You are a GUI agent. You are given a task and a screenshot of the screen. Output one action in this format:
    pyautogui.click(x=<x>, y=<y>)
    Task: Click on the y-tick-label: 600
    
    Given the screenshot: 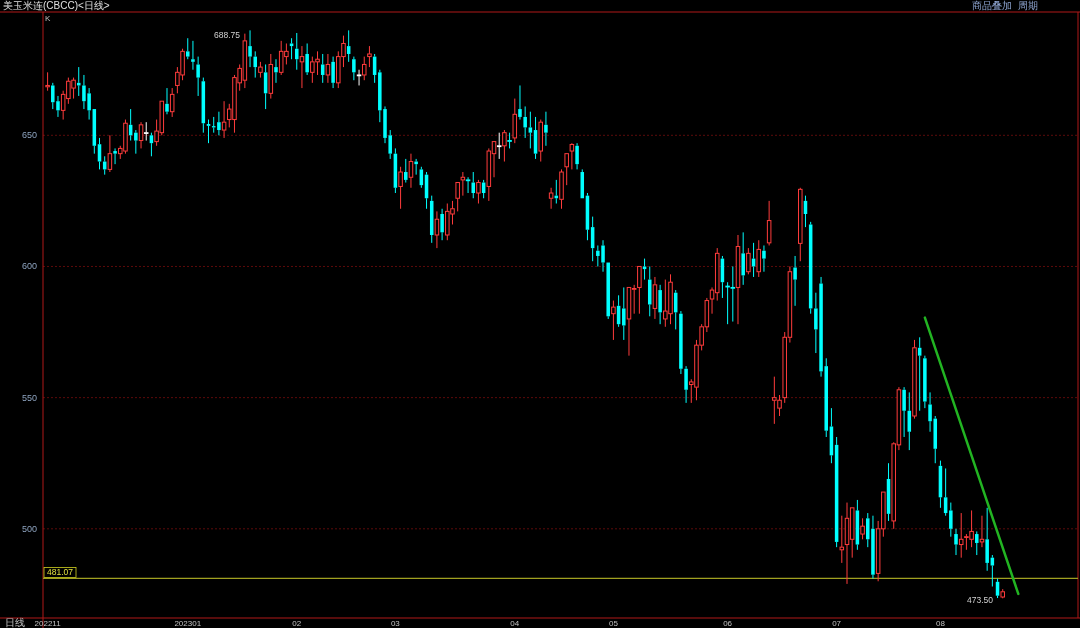 What is the action you would take?
    pyautogui.click(x=29, y=266)
    